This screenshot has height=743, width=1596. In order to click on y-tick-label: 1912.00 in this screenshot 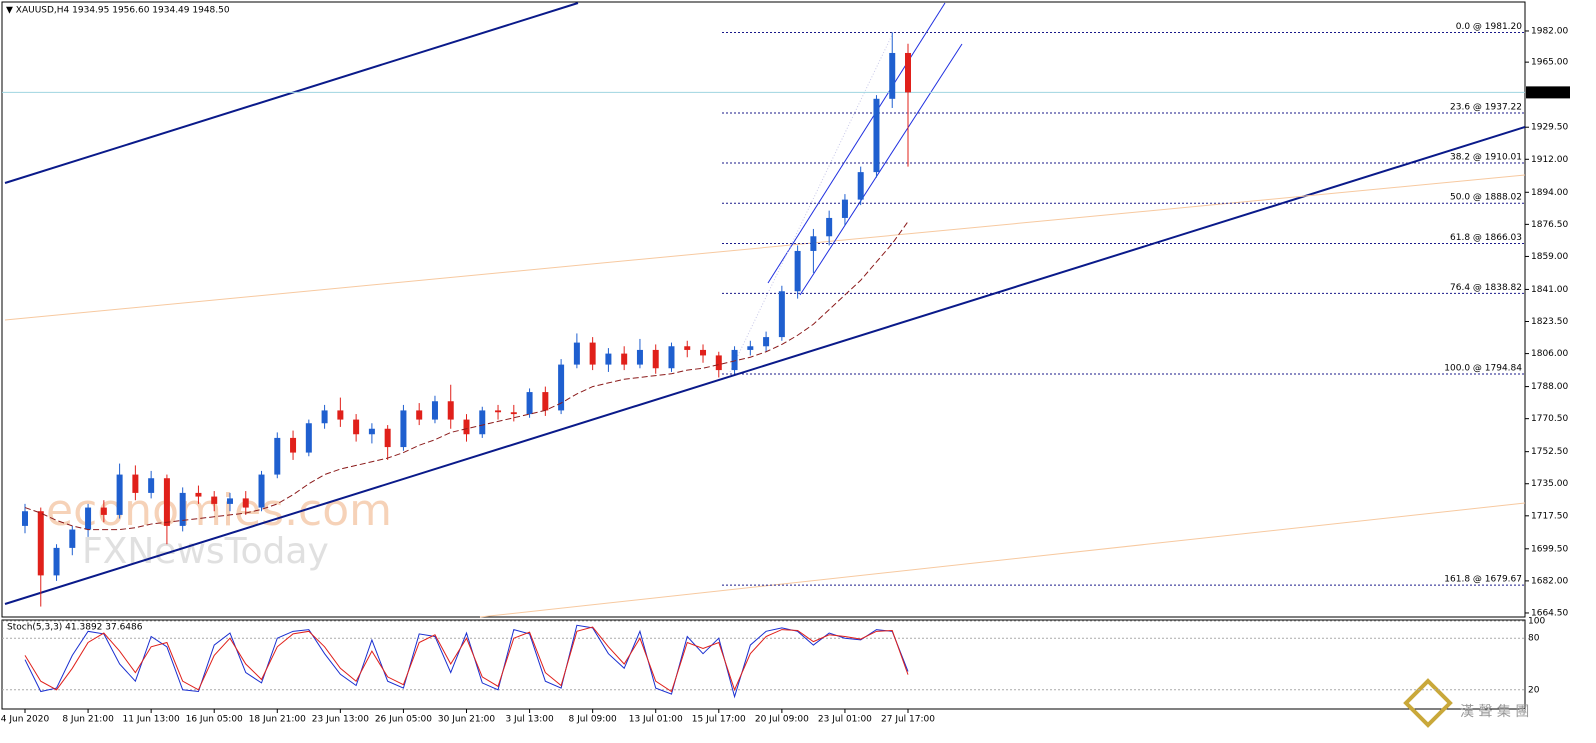, I will do `click(1549, 160)`.